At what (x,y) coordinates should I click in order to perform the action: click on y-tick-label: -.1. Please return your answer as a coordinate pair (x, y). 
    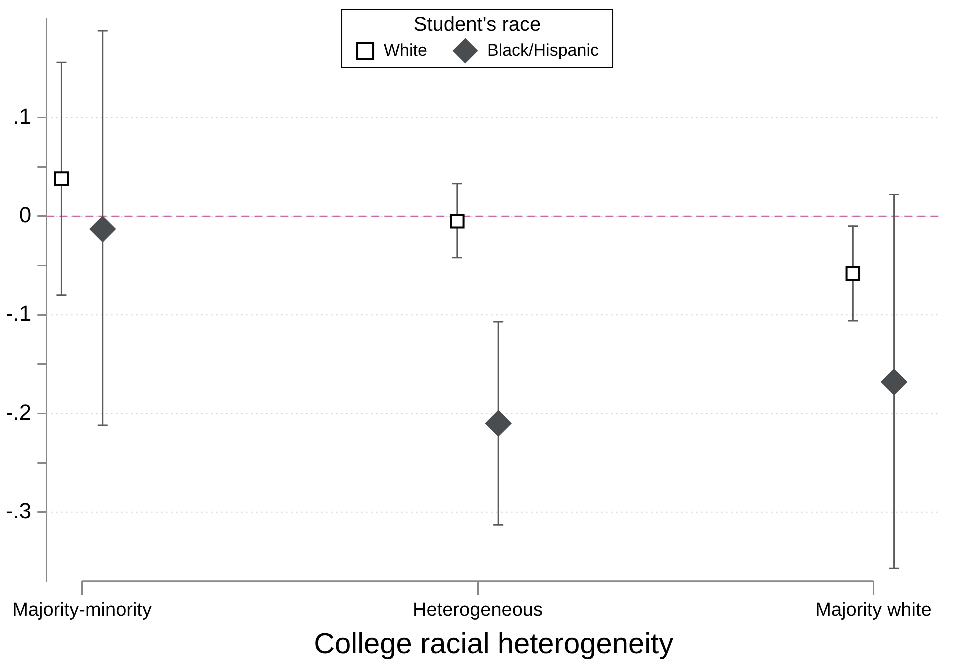
    Looking at the image, I should click on (19, 313).